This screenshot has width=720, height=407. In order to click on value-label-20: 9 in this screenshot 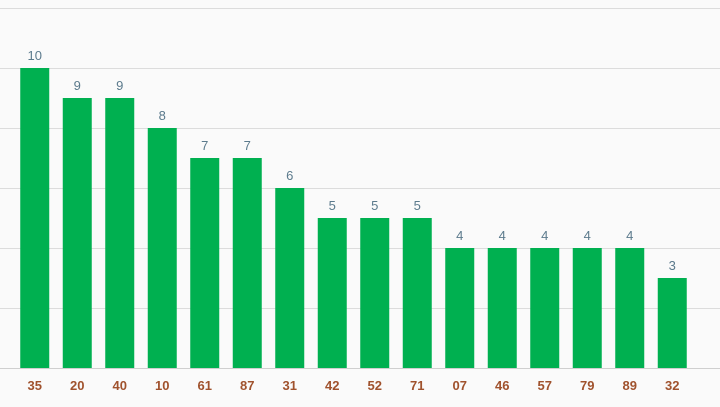, I will do `click(77, 85)`.